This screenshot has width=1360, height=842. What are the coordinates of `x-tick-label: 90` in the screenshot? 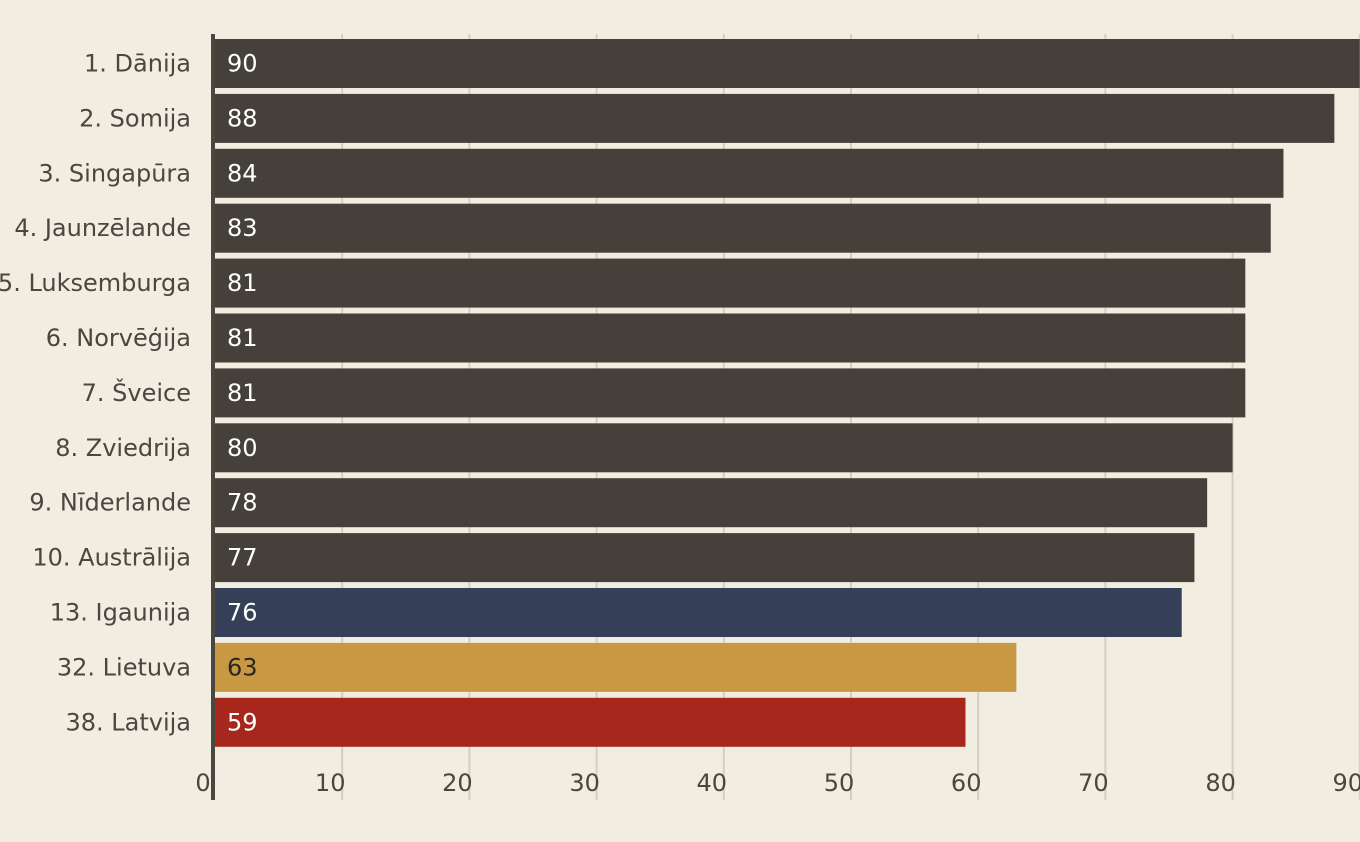 It's located at (1346, 783).